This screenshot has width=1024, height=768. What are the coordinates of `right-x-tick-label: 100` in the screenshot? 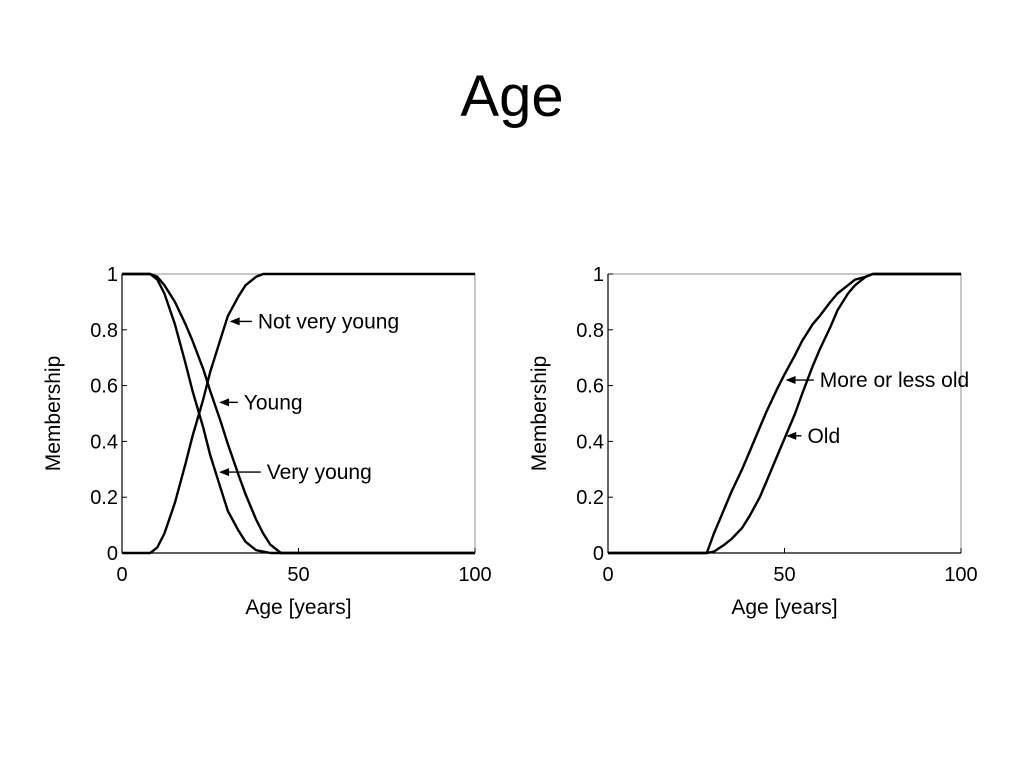 It's located at (960, 575).